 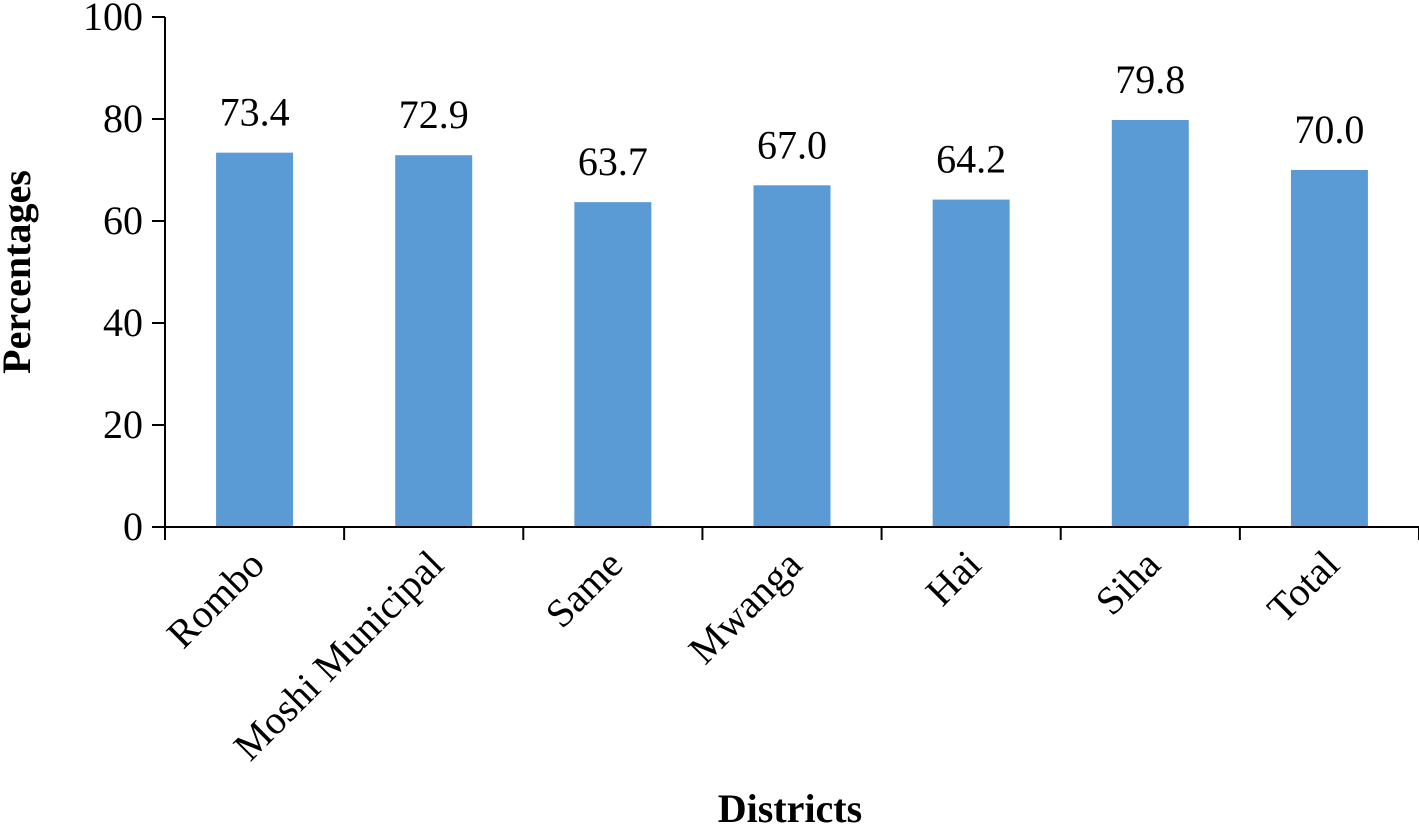 I want to click on y-tick-label: 60, so click(x=123, y=220).